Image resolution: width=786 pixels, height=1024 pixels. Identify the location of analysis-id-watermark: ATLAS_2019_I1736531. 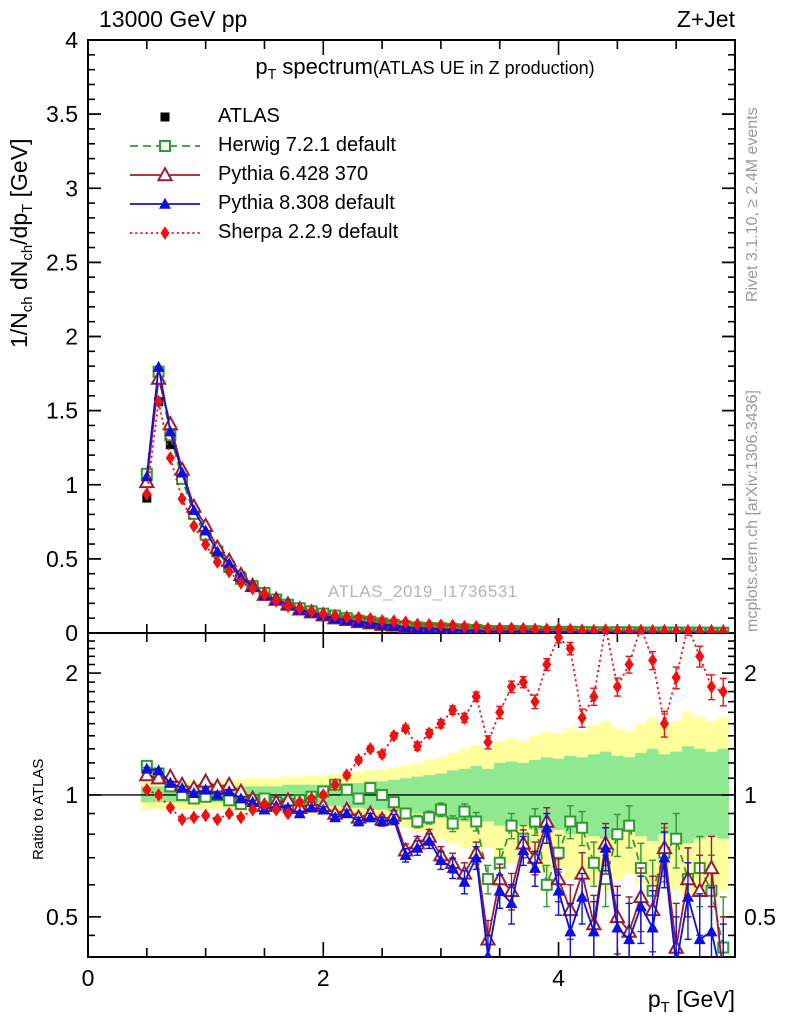
(423, 591).